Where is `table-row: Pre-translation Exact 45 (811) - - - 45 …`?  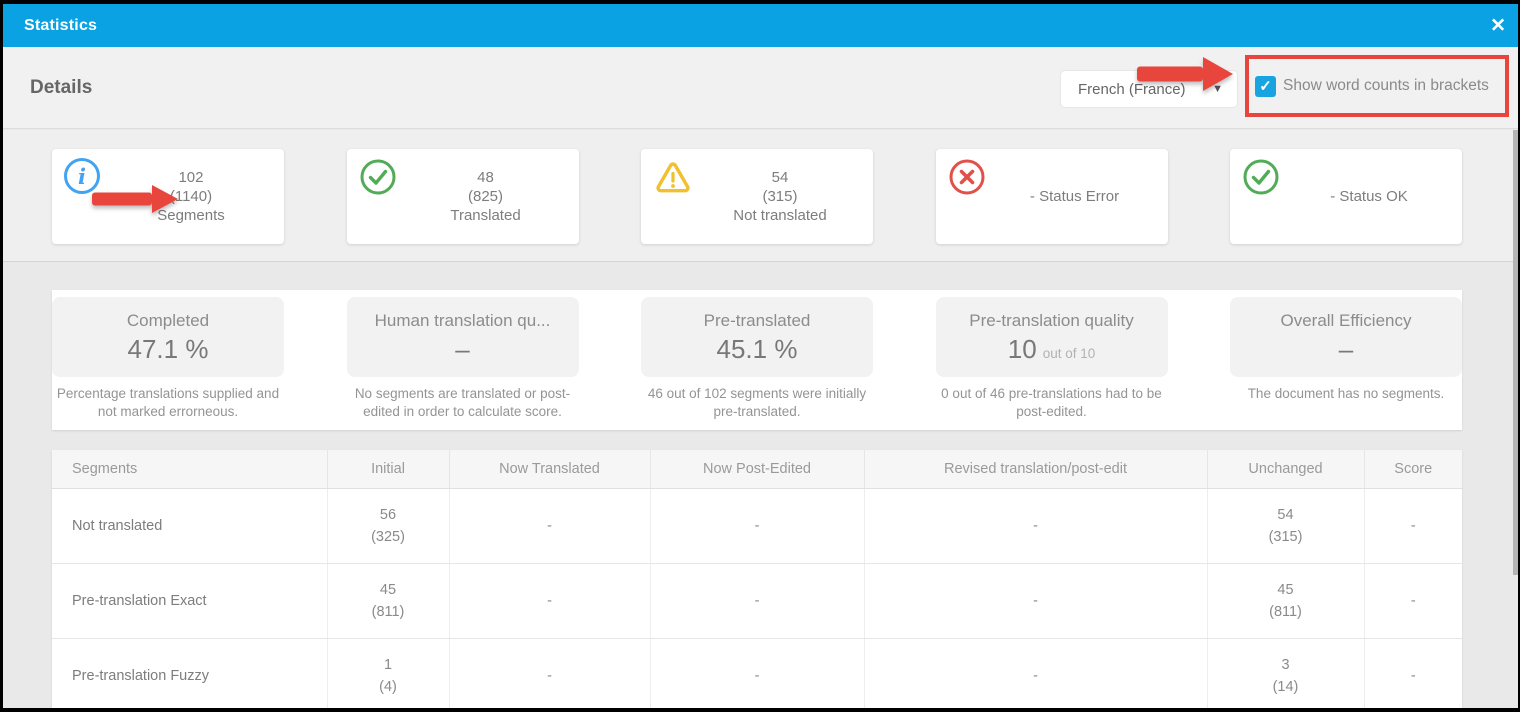
table-row: Pre-translation Exact 45 (811) - - - 45 … is located at coordinates (757, 601).